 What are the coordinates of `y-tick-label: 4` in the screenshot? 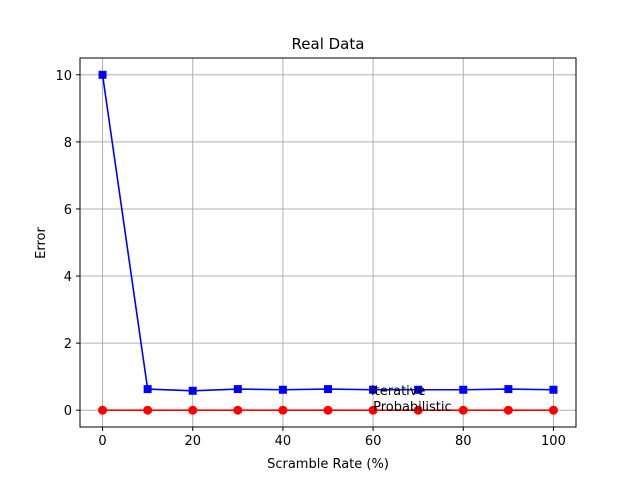 It's located at (68, 277).